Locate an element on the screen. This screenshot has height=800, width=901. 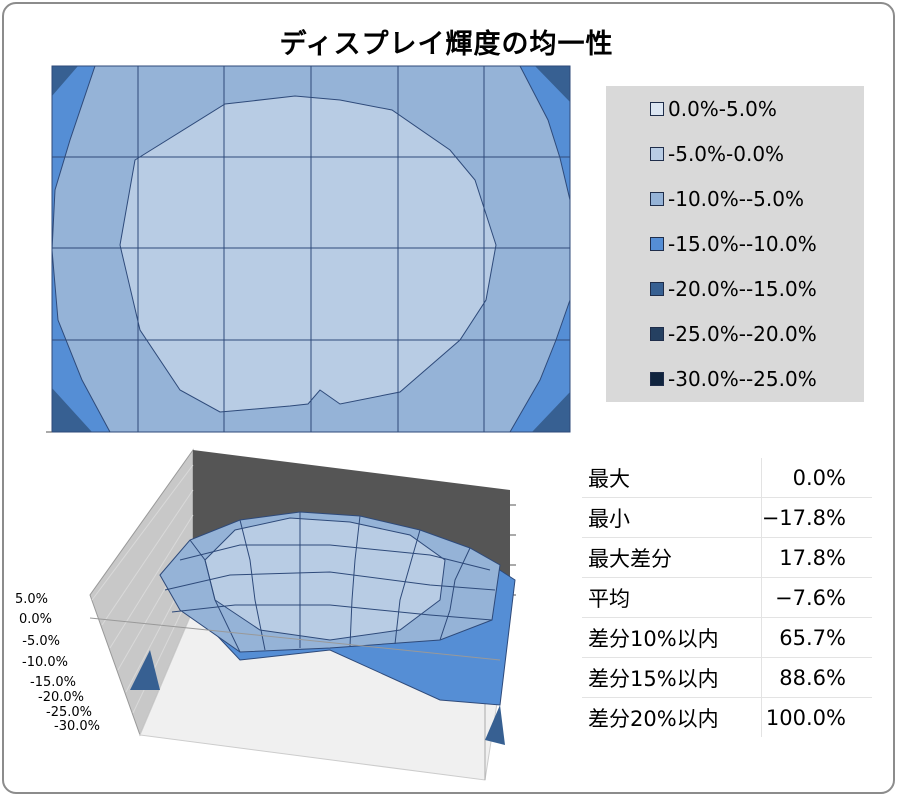
legend-item: -30.0%--25.0% is located at coordinates (733, 379).